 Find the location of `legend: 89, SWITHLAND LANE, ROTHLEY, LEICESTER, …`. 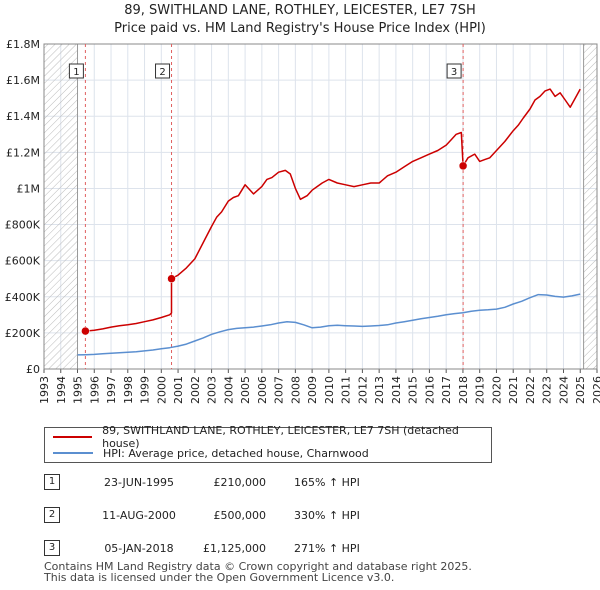

legend: 89, SWITHLAND LANE, ROTHLEY, LEICESTER, … is located at coordinates (268, 443).